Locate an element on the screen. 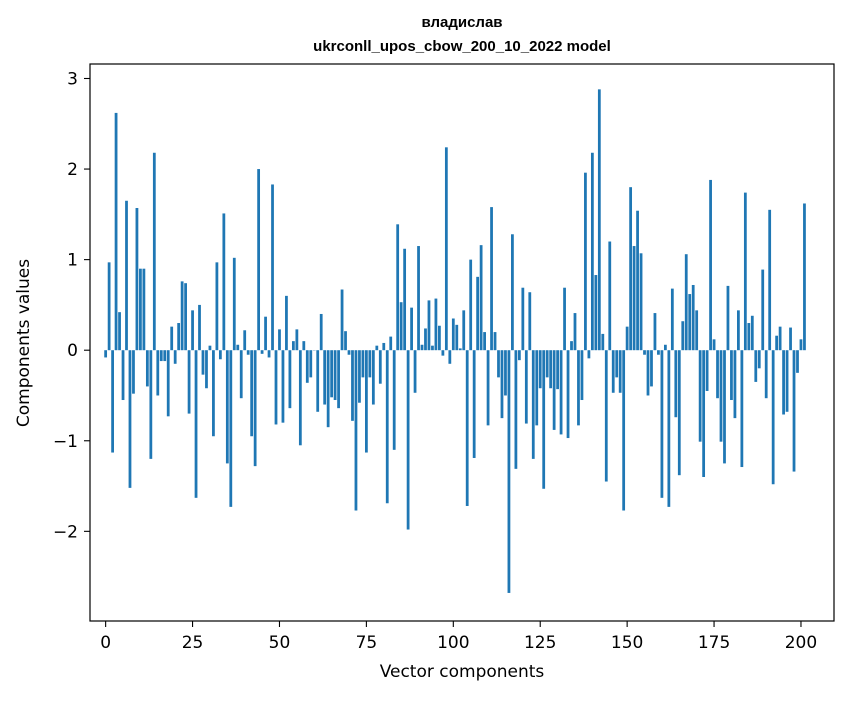  y-tick-label: 1 is located at coordinates (72, 261).